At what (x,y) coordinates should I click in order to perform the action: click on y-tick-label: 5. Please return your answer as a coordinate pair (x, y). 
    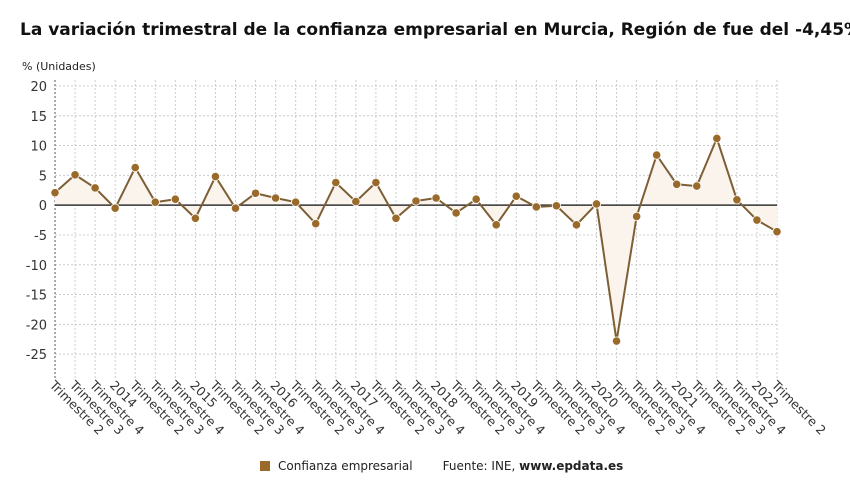
    Looking at the image, I should click on (43, 176).